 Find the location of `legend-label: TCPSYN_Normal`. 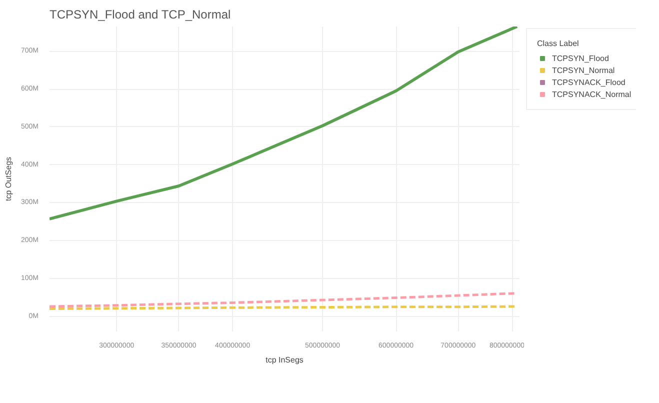

legend-label: TCPSYN_Normal is located at coordinates (583, 70).